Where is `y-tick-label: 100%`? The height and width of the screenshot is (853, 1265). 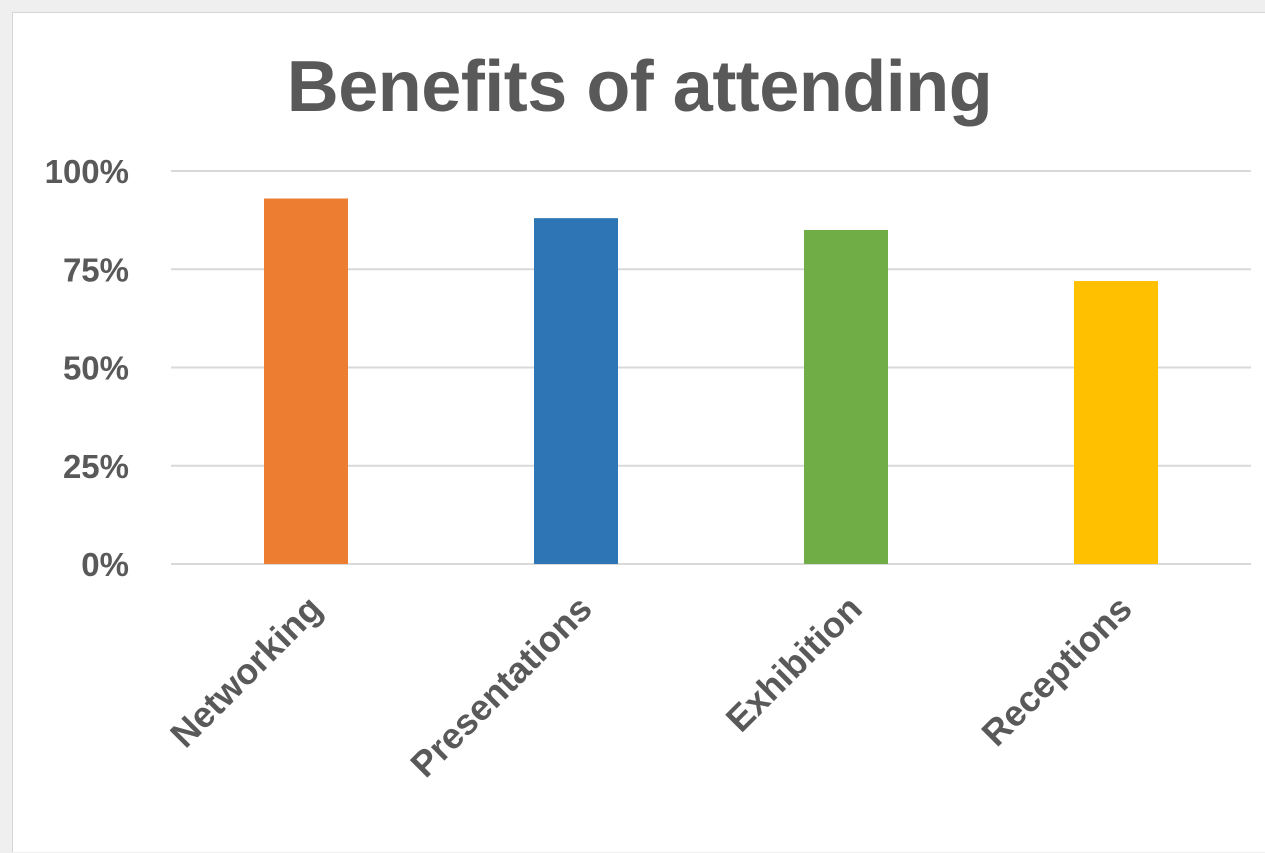
y-tick-label: 100% is located at coordinates (87, 171).